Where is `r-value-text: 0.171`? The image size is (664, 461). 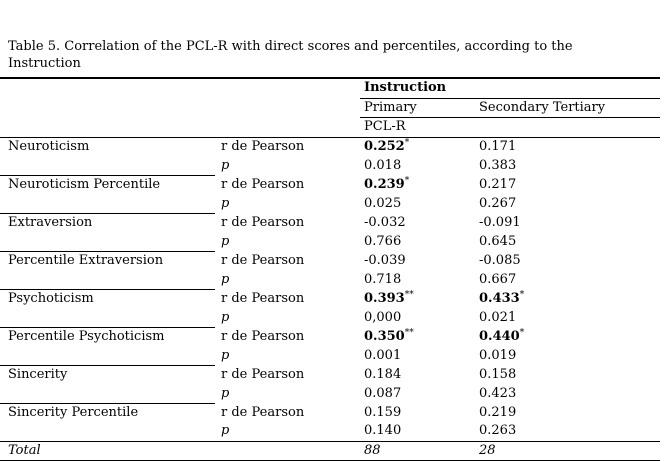 r-value-text: 0.171 is located at coordinates (498, 146).